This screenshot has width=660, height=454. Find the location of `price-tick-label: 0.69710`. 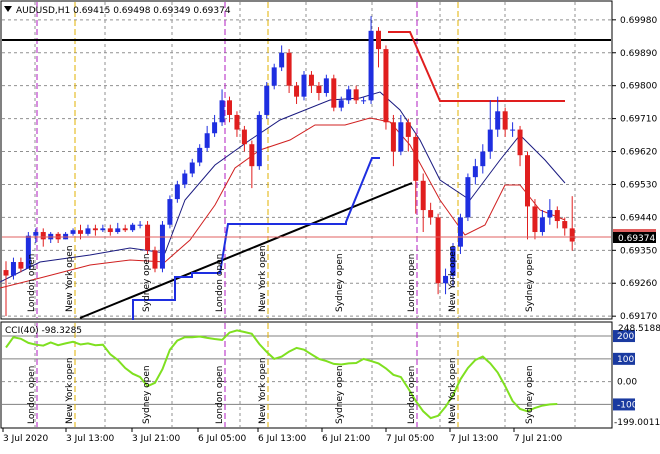

price-tick-label: 0.69710 is located at coordinates (638, 120).